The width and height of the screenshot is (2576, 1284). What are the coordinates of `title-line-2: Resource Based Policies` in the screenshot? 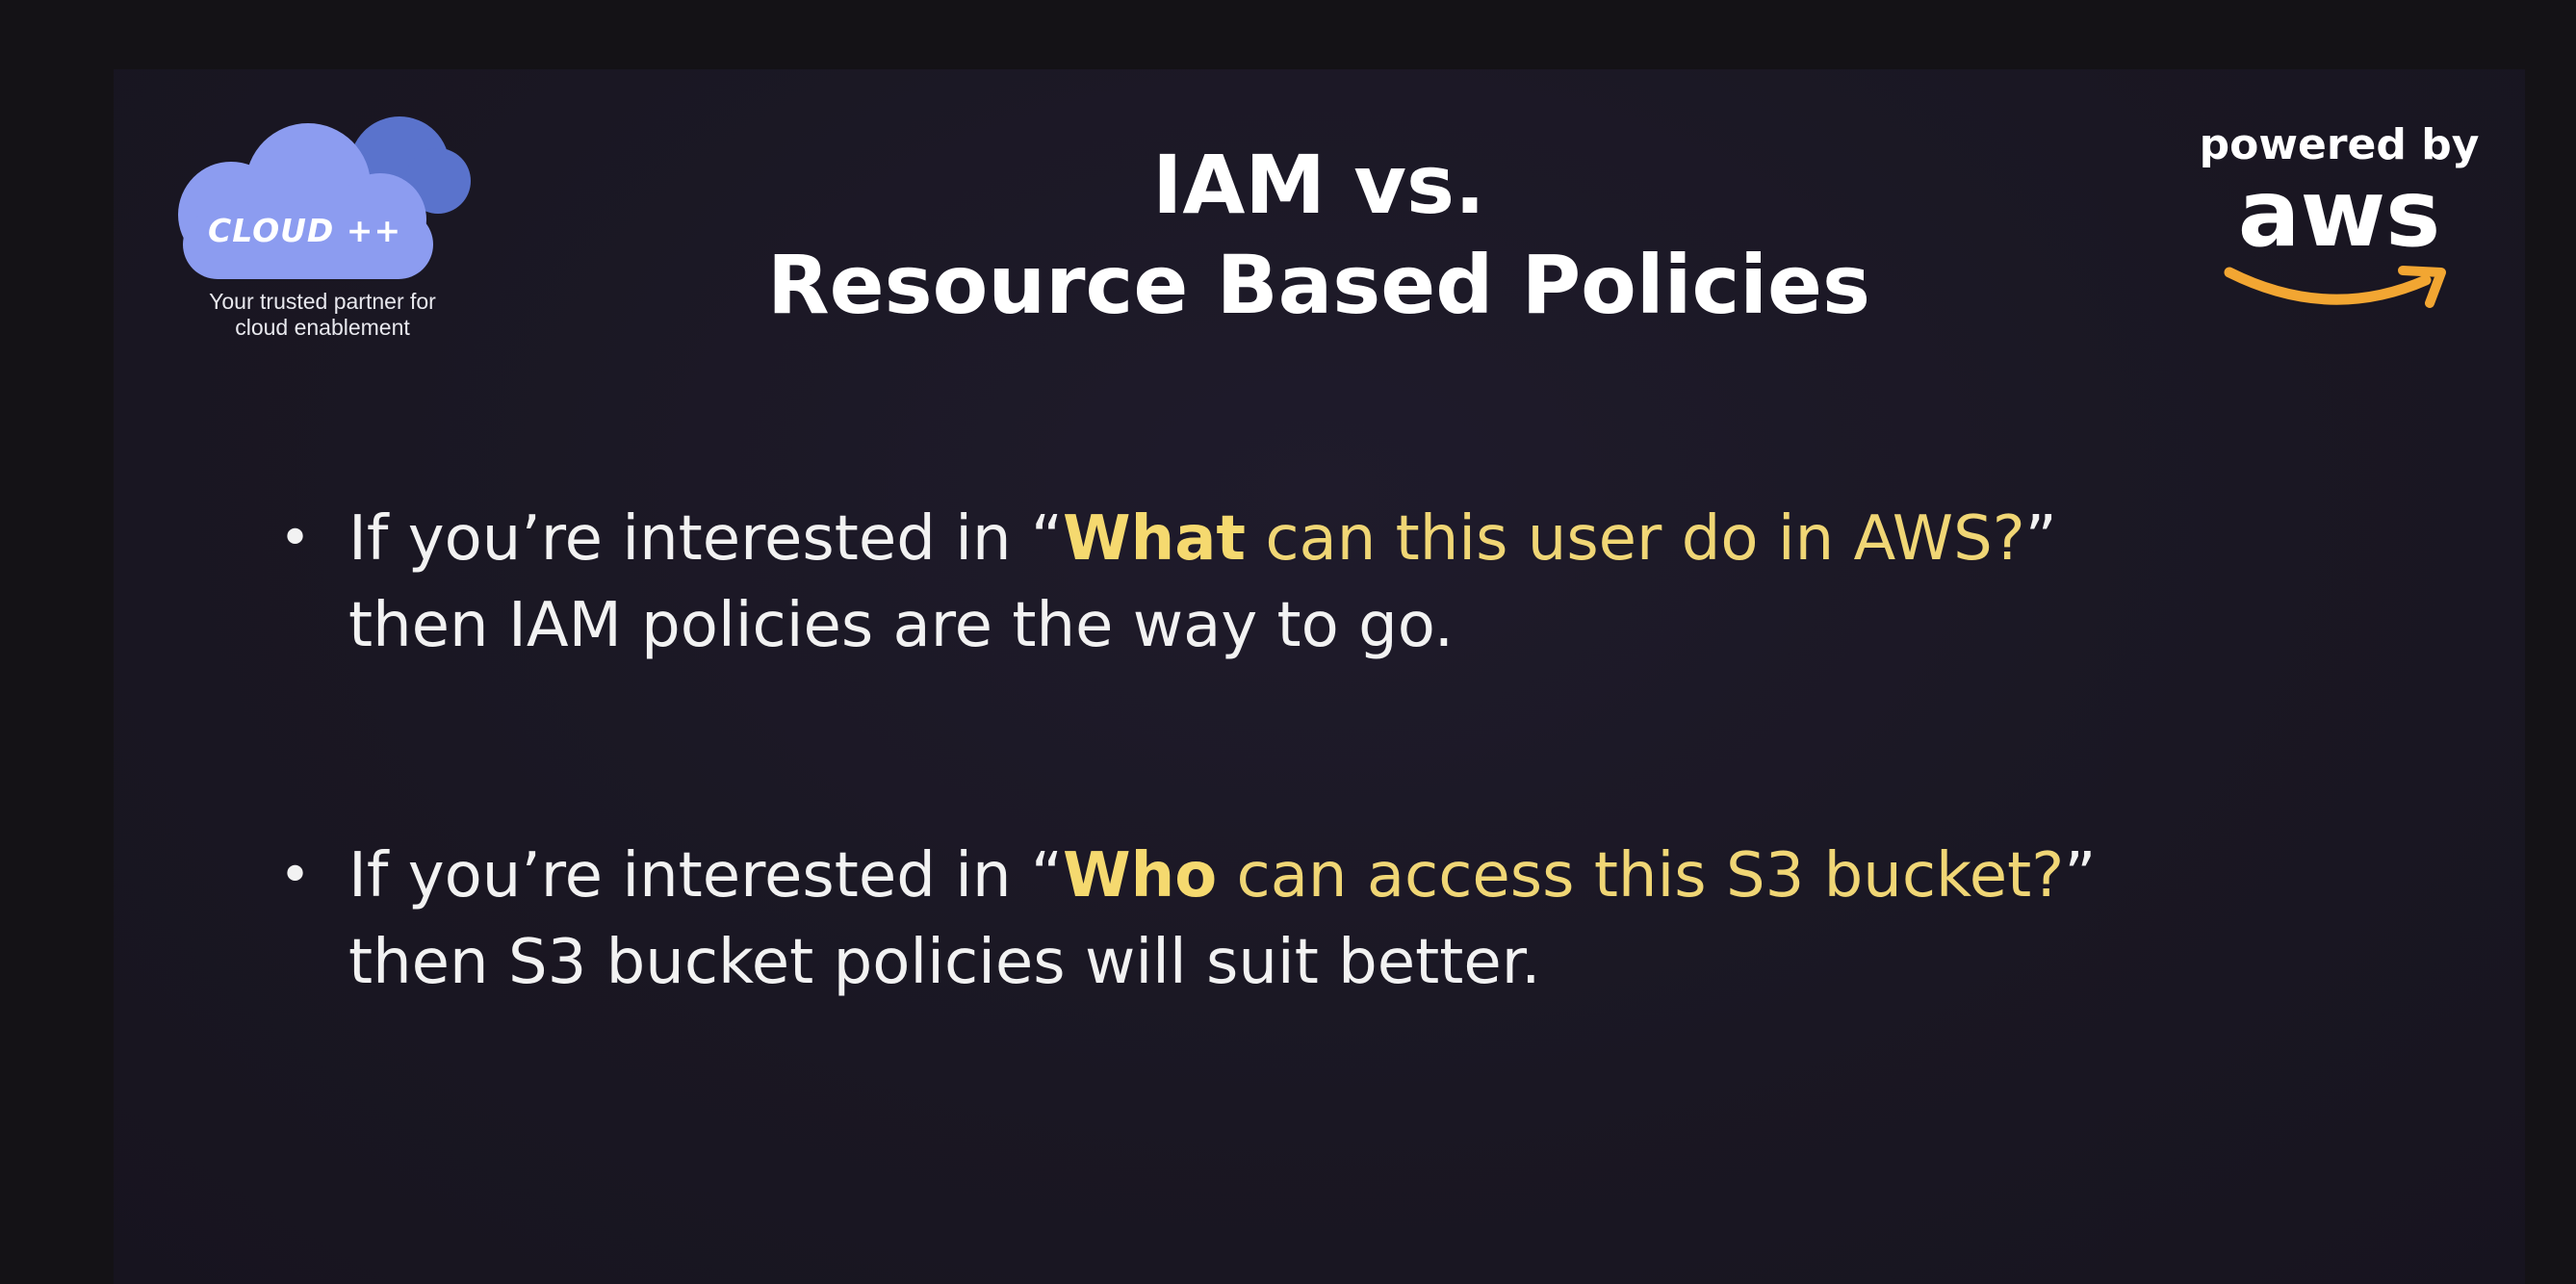 It's located at (1318, 285).